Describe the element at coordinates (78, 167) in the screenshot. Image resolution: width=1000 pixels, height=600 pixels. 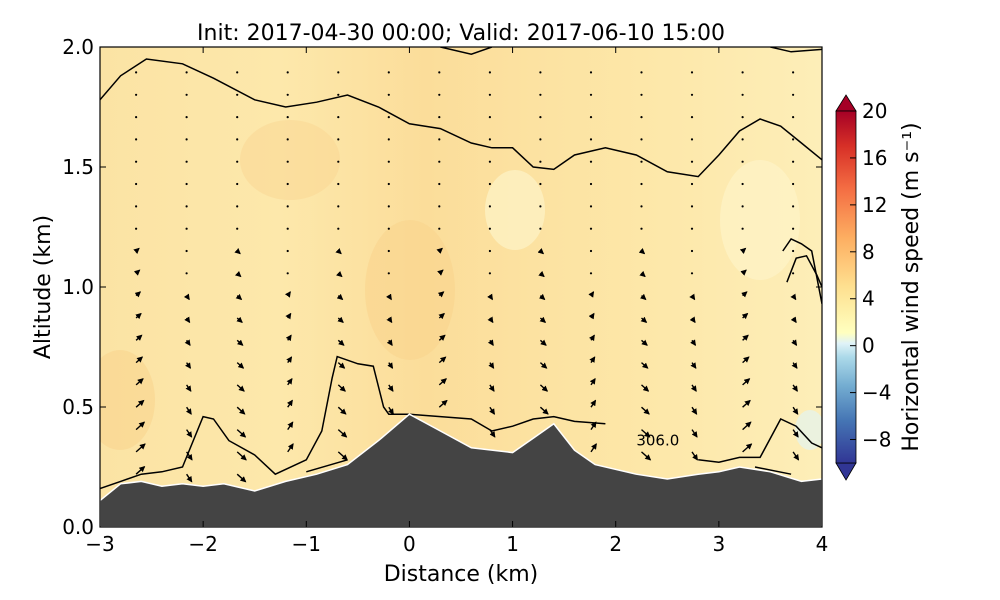
I see `y-tick-label: 1.5` at that location.